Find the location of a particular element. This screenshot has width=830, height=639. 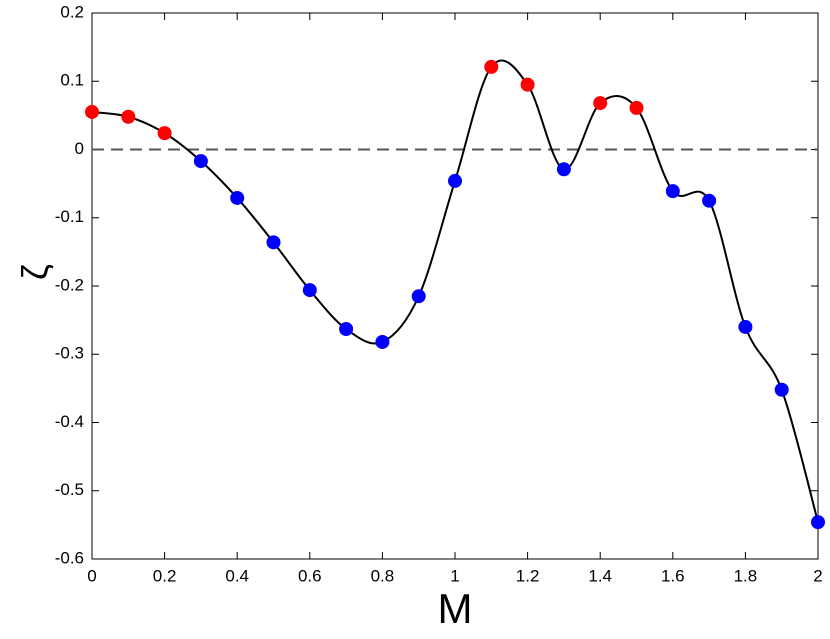

x-tick-label: 2 is located at coordinates (817, 575).